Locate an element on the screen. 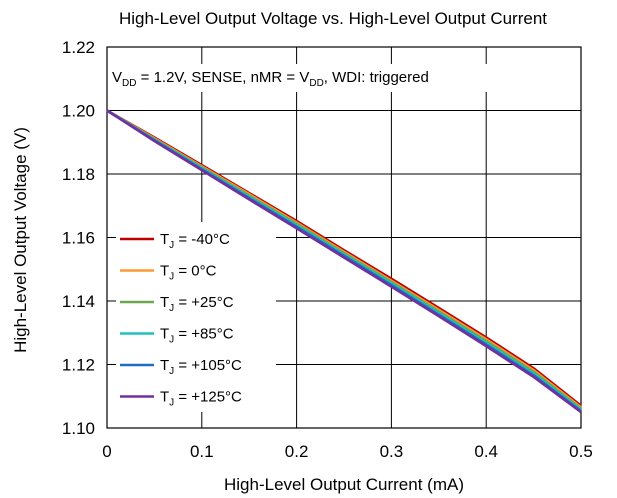  x-tick-label: 0.3 is located at coordinates (392, 451).